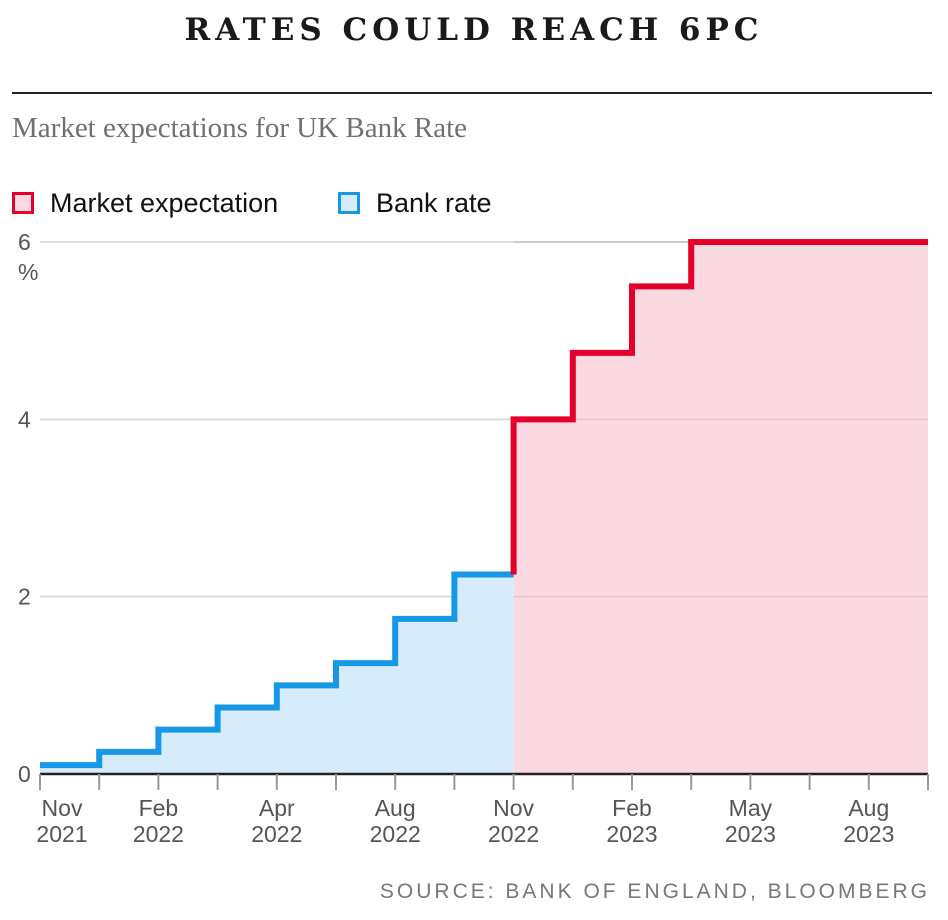 The width and height of the screenshot is (948, 920). Describe the element at coordinates (239, 128) in the screenshot. I see `chart-subtitle: Market expectations for UK Bank Rate` at that location.